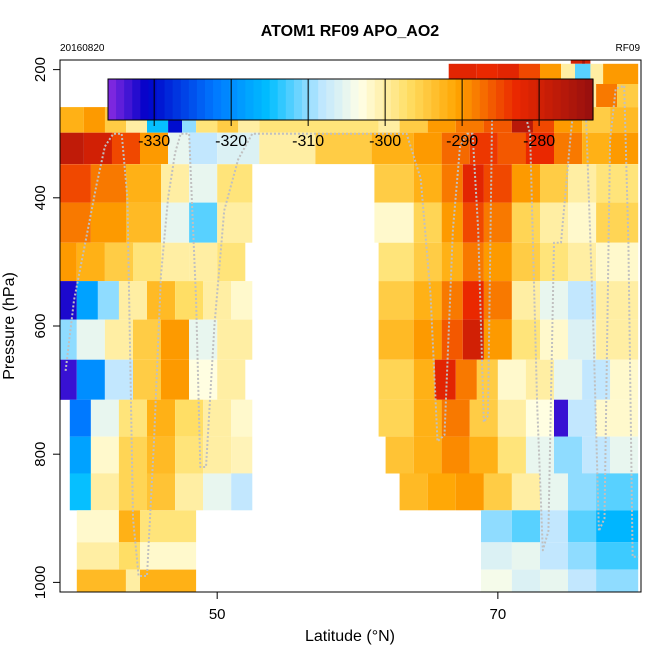  Describe the element at coordinates (231, 141) in the screenshot. I see `colorbar-tick-label: -320` at that location.